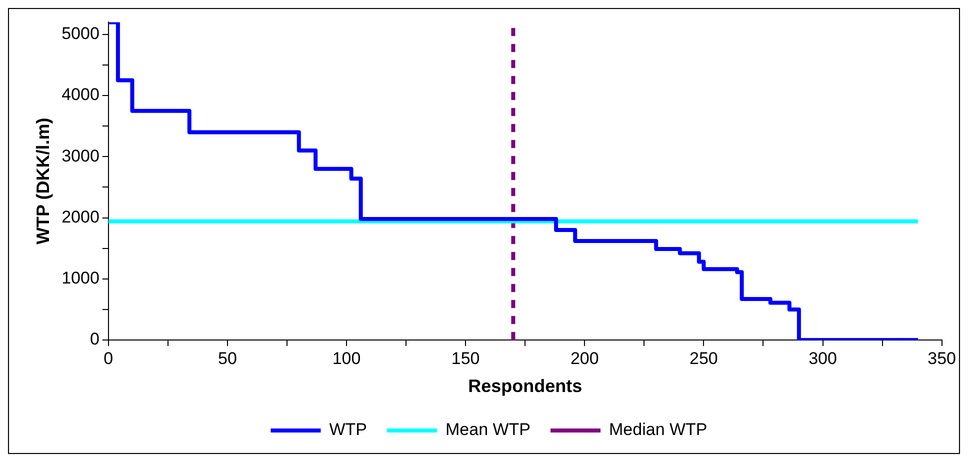 Image resolution: width=970 pixels, height=464 pixels. Describe the element at coordinates (658, 430) in the screenshot. I see `legend-label: Median WTP` at that location.